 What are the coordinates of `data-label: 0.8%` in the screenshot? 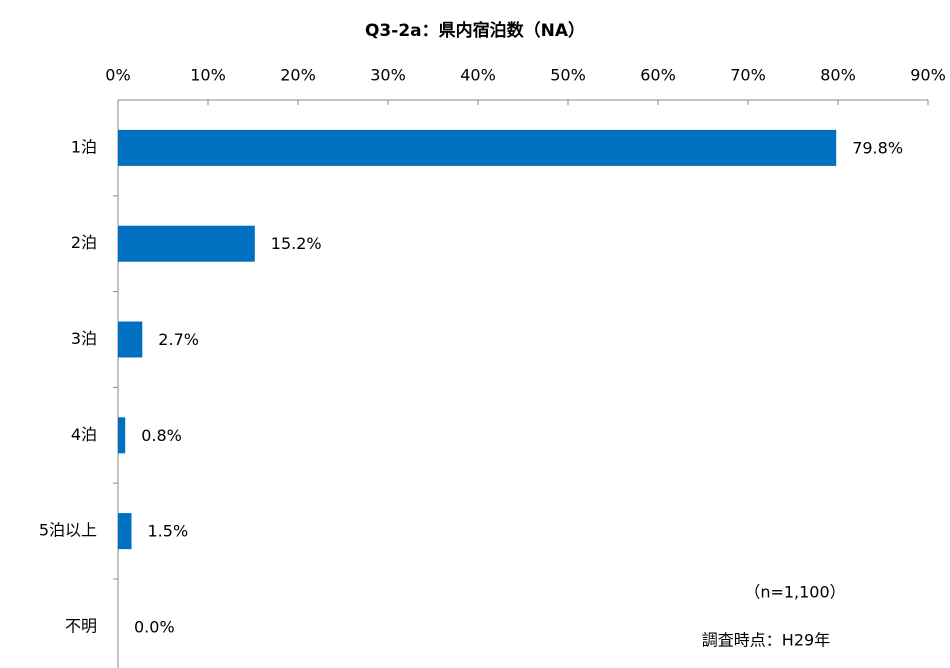 It's located at (161, 435).